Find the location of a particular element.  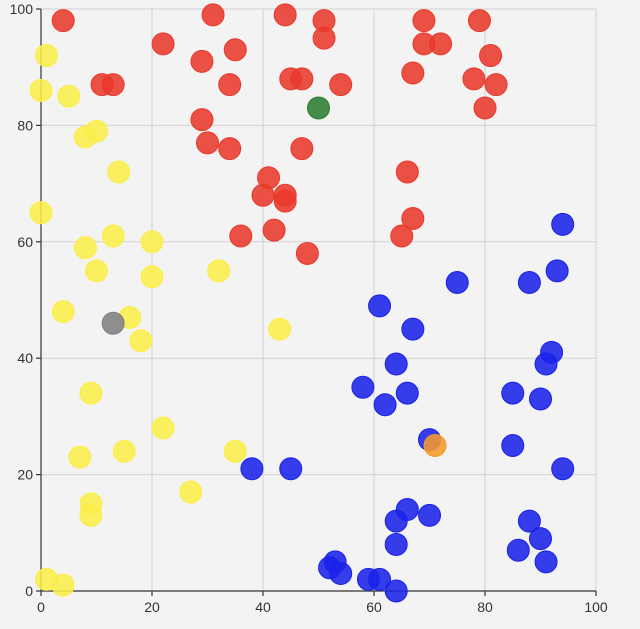

y-tick-label: 0 is located at coordinates (29, 591).